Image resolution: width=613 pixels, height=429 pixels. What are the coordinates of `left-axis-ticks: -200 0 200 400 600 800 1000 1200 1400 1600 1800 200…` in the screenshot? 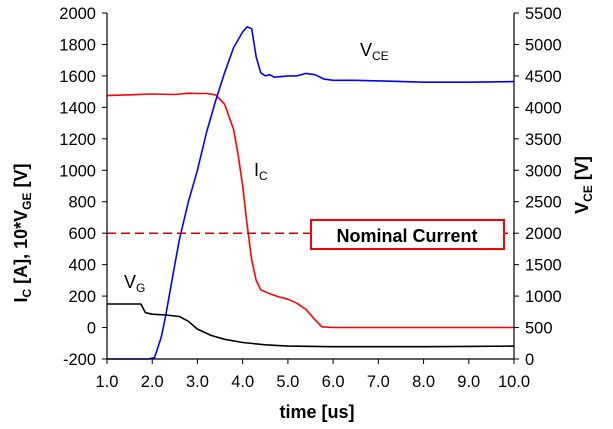 It's located at (83, 187).